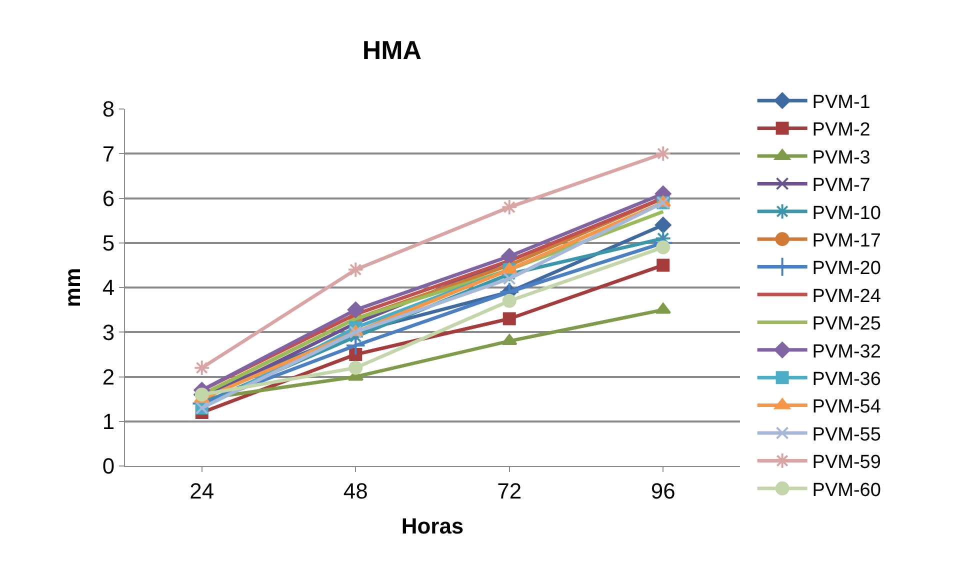 This screenshot has width=956, height=584. I want to click on y-tick-label: 0, so click(108, 466).